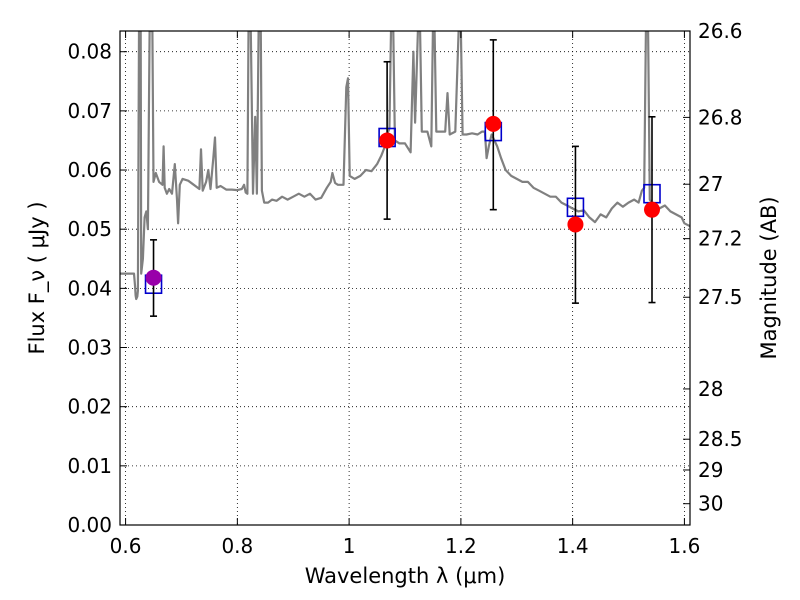  Describe the element at coordinates (89, 348) in the screenshot. I see `y-tick-label: 0.03` at that location.